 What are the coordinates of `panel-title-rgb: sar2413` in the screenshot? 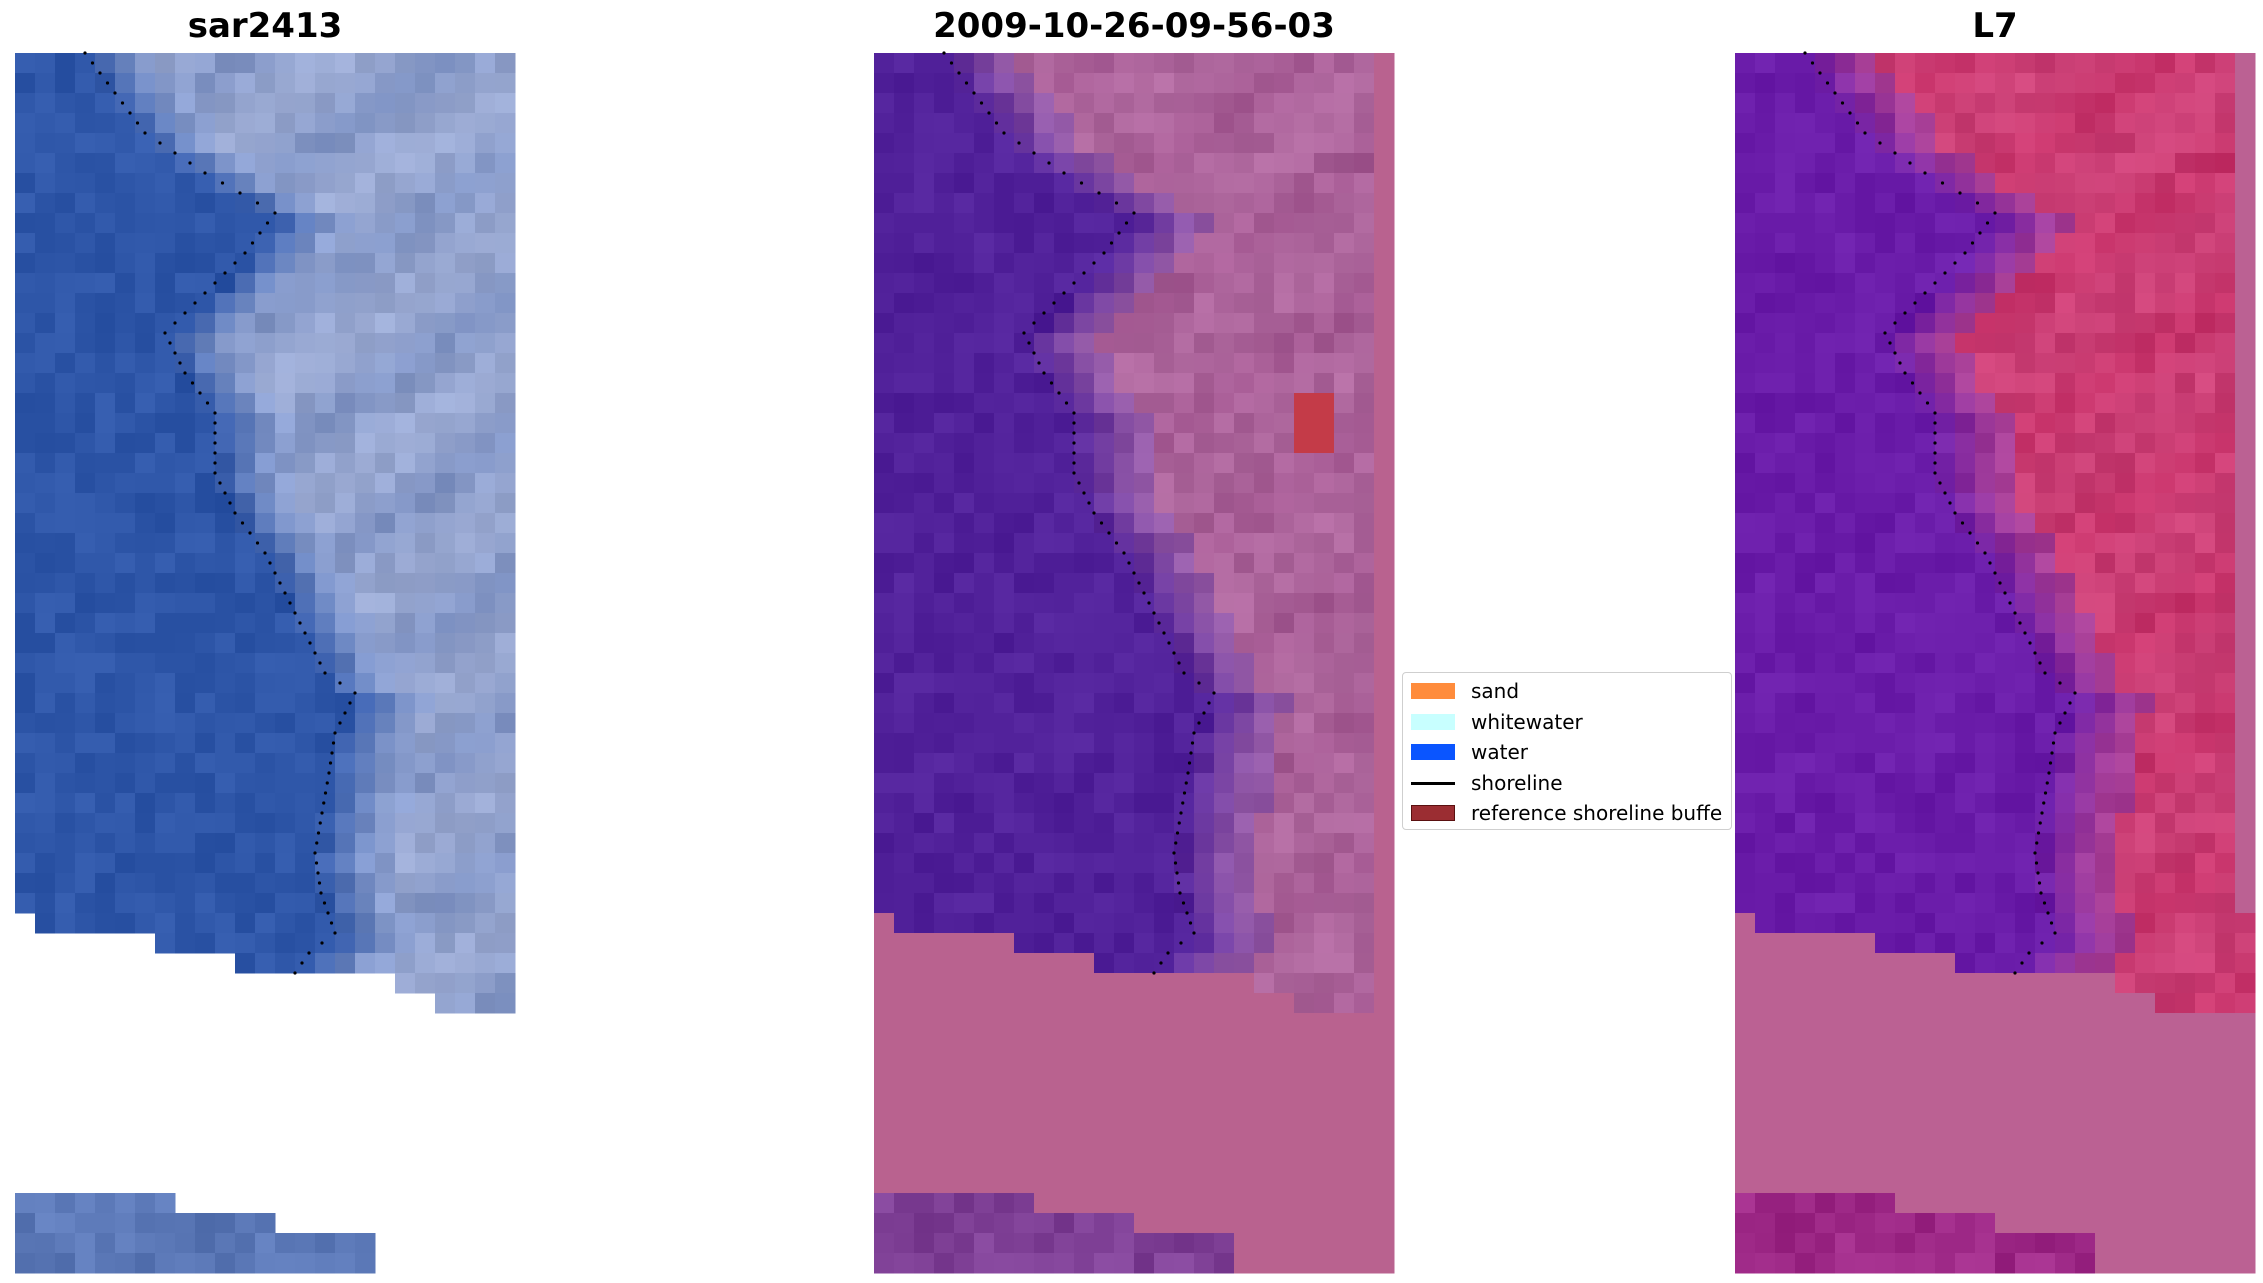 It's located at (265, 26).